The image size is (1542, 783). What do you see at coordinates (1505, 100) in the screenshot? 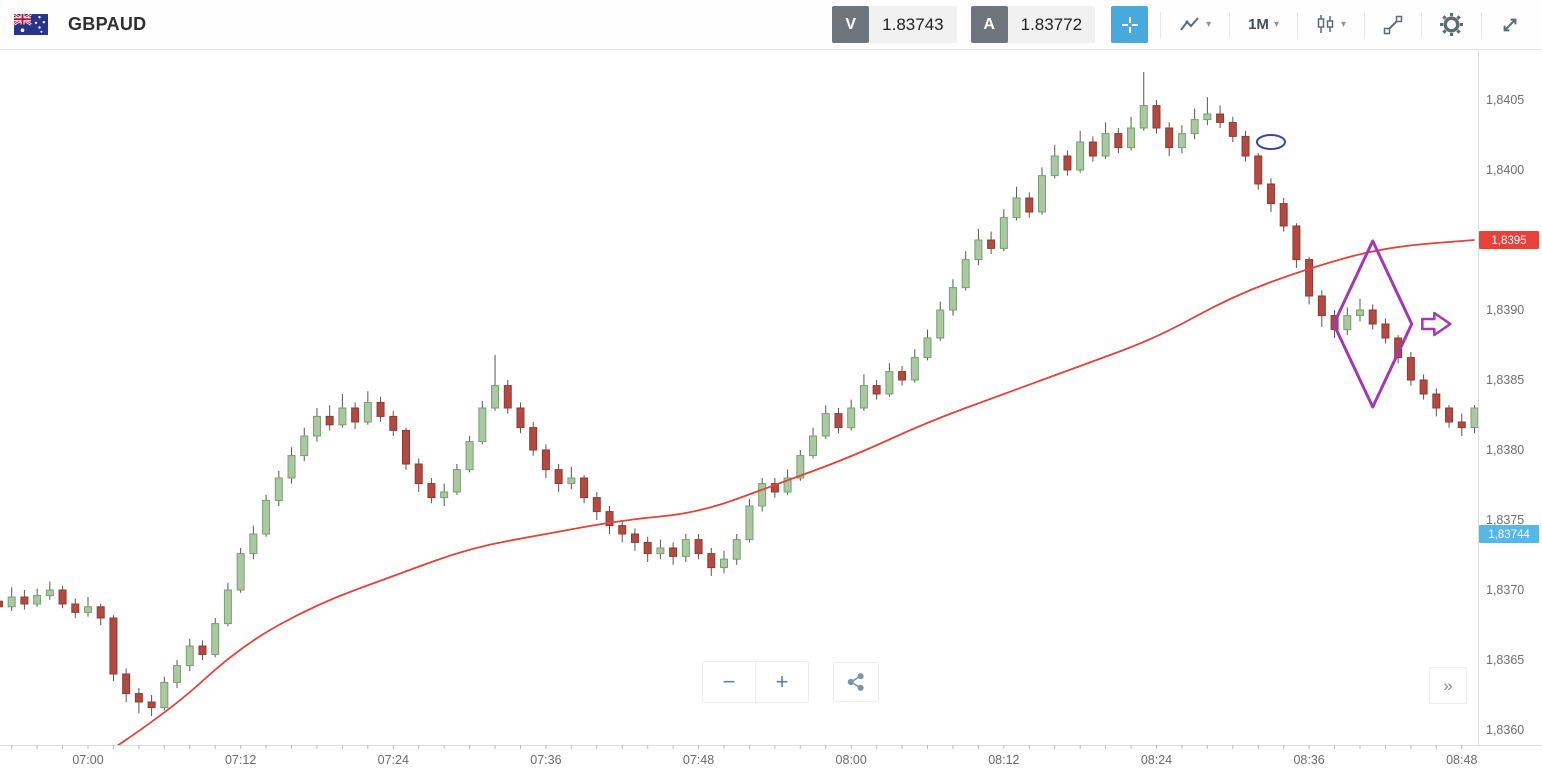
I see `y-axis-label: 1,8405` at bounding box center [1505, 100].